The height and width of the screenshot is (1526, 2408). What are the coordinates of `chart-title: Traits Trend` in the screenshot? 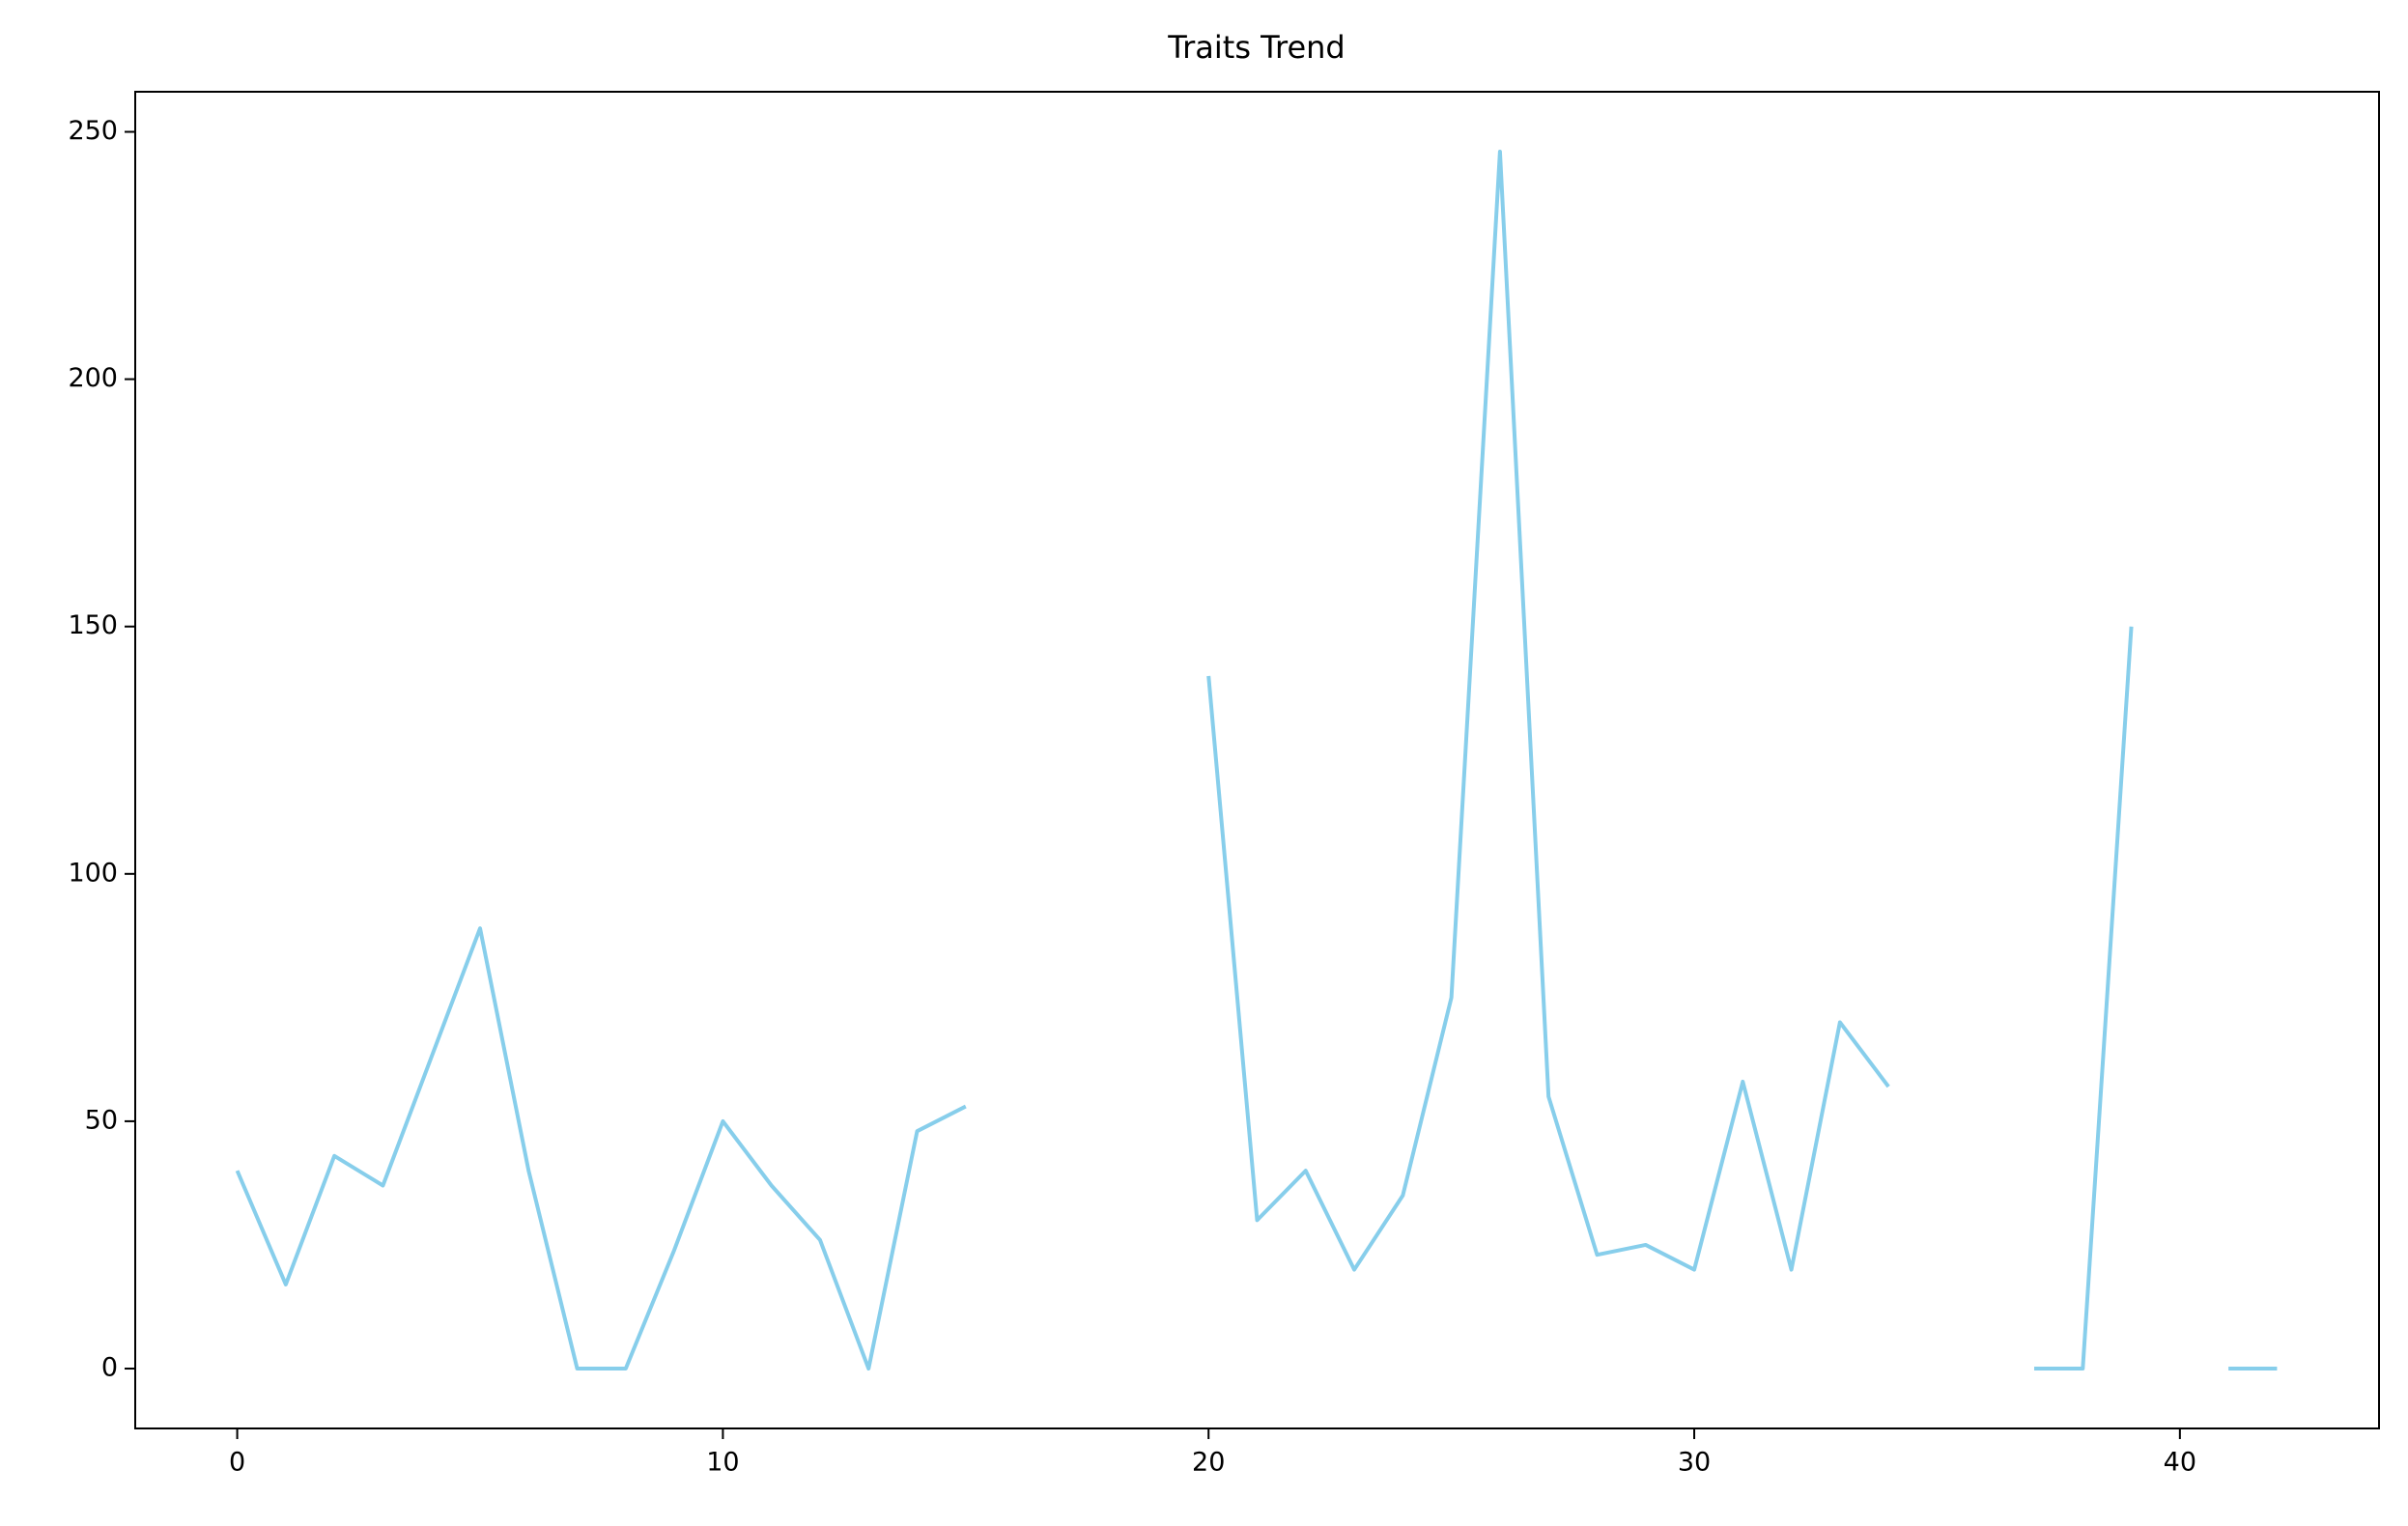 It's located at (1256, 47).